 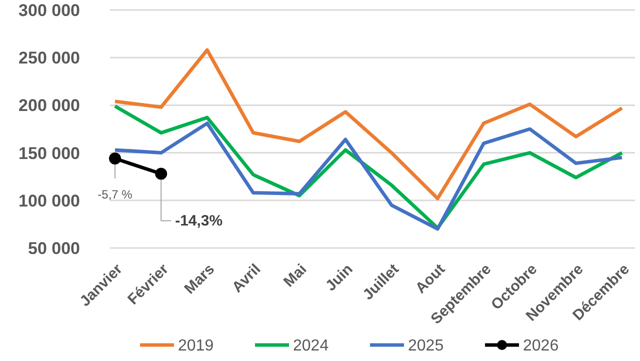 What do you see at coordinates (541, 346) in the screenshot?
I see `legend-label: 2026` at bounding box center [541, 346].